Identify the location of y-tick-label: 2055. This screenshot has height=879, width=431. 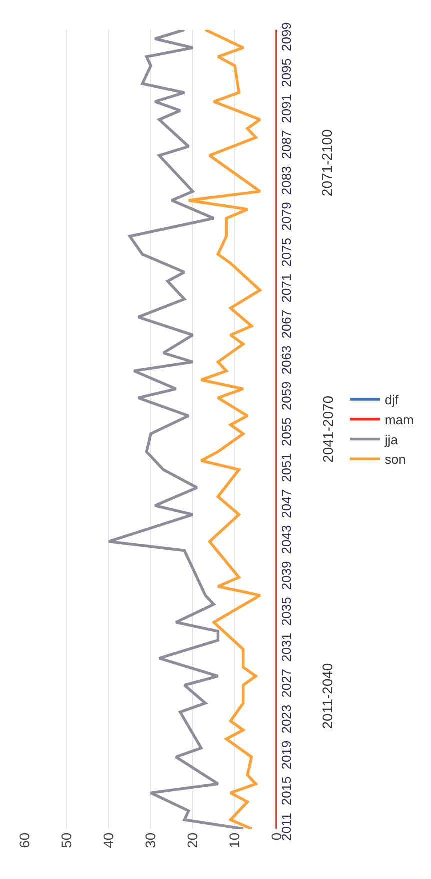
(286, 432).